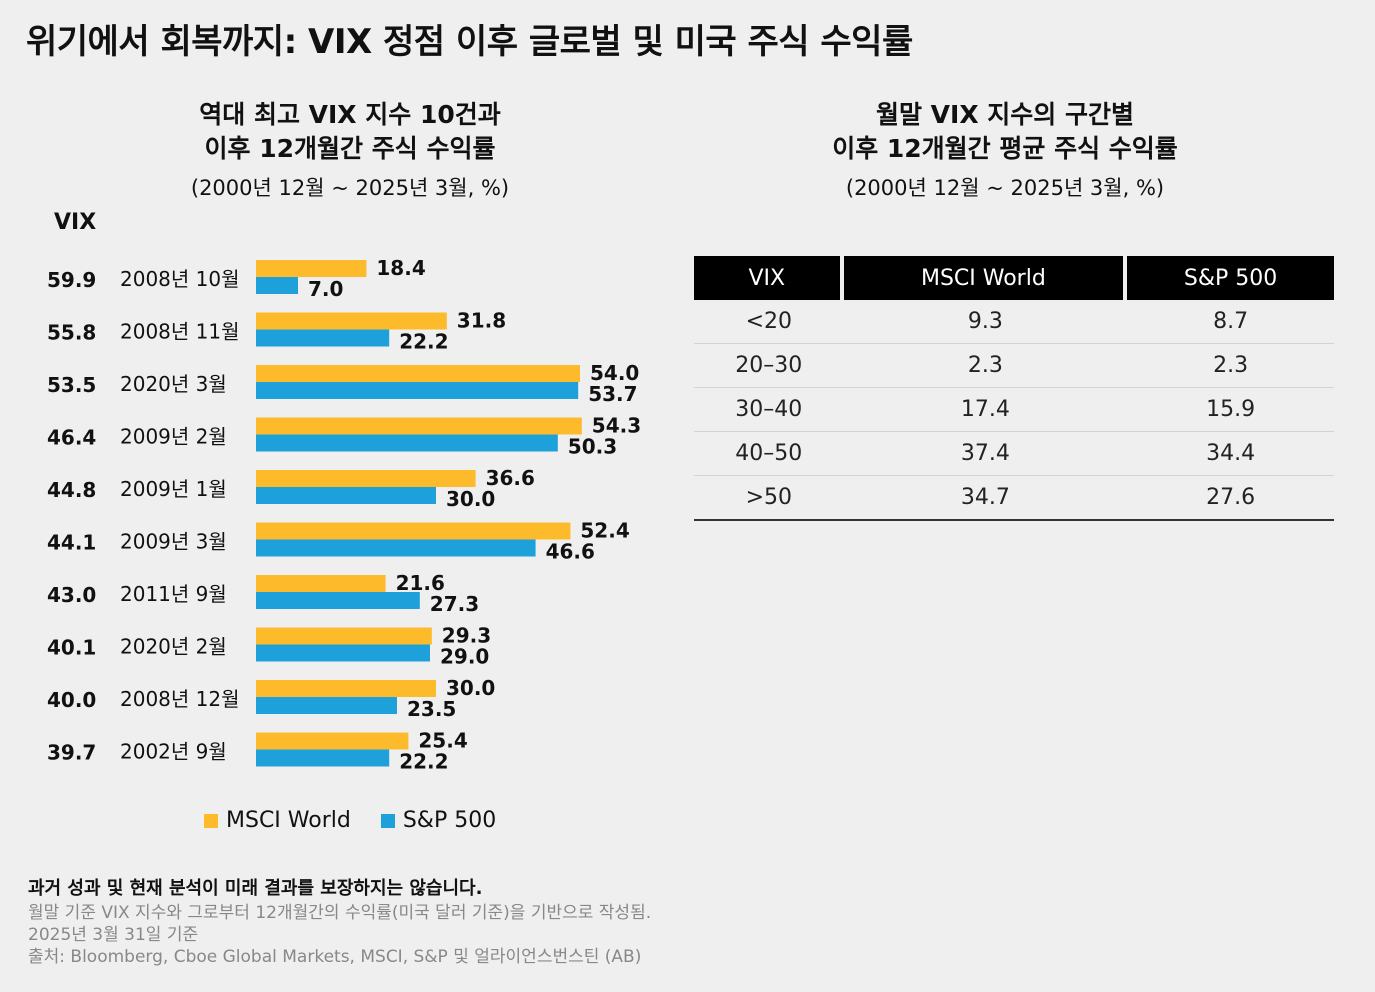  I want to click on vix-range-cell: 30–40, so click(769, 410).